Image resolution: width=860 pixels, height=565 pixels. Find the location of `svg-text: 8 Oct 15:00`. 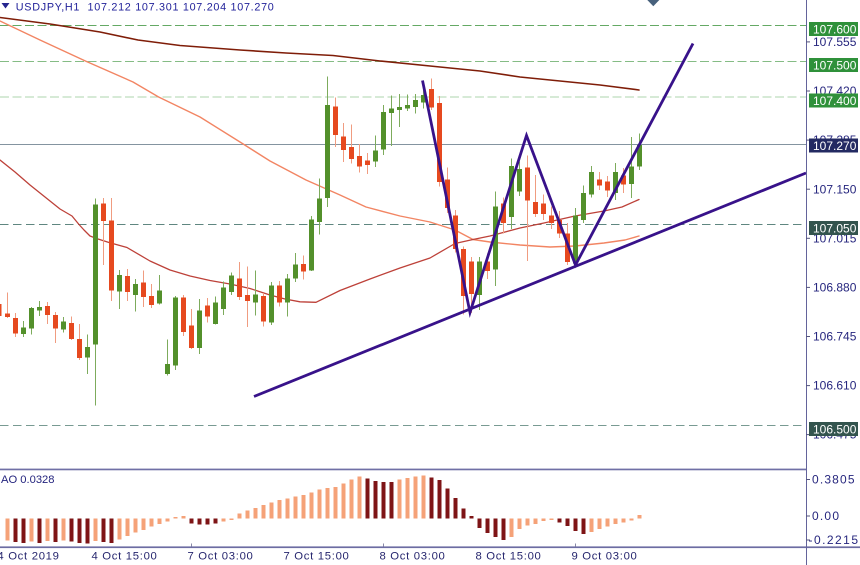

svg-text: 8 Oct 15:00 is located at coordinates (508, 557).